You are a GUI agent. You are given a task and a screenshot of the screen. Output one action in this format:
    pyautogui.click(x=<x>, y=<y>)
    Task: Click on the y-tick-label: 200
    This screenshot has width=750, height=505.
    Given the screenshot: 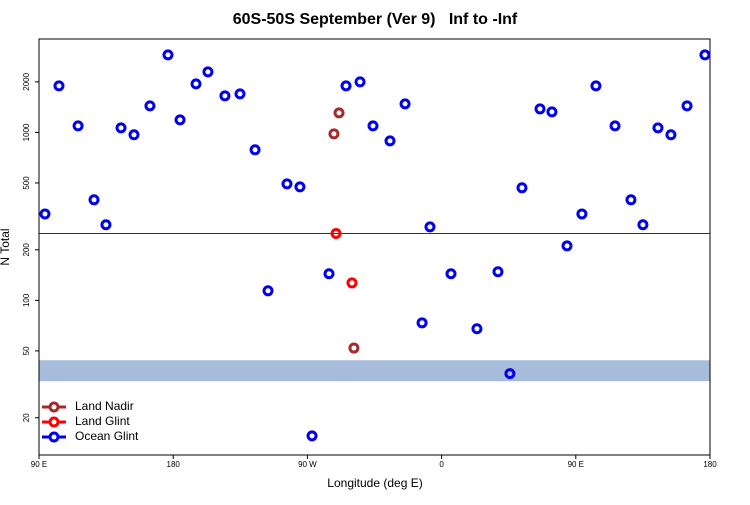 What is the action you would take?
    pyautogui.click(x=26, y=250)
    